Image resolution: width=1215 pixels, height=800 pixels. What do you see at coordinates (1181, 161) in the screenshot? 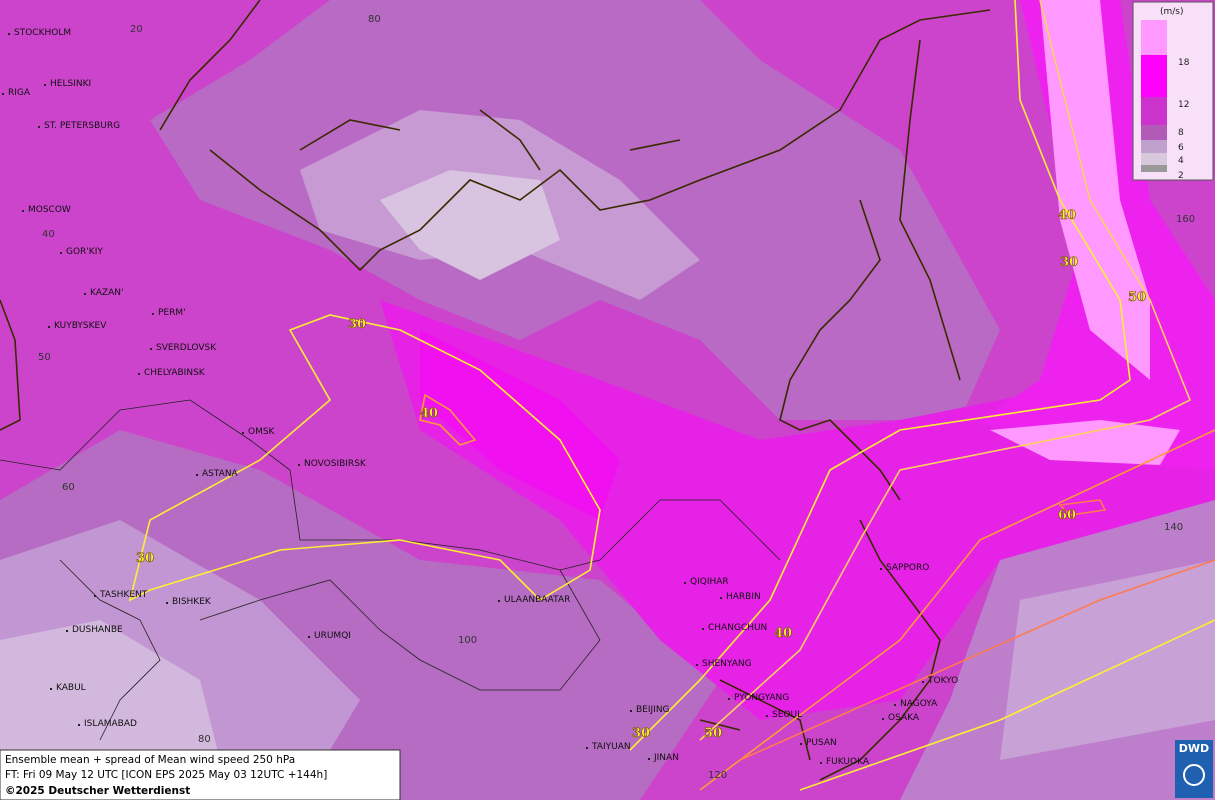
I see `legend-level: 4` at bounding box center [1181, 161].